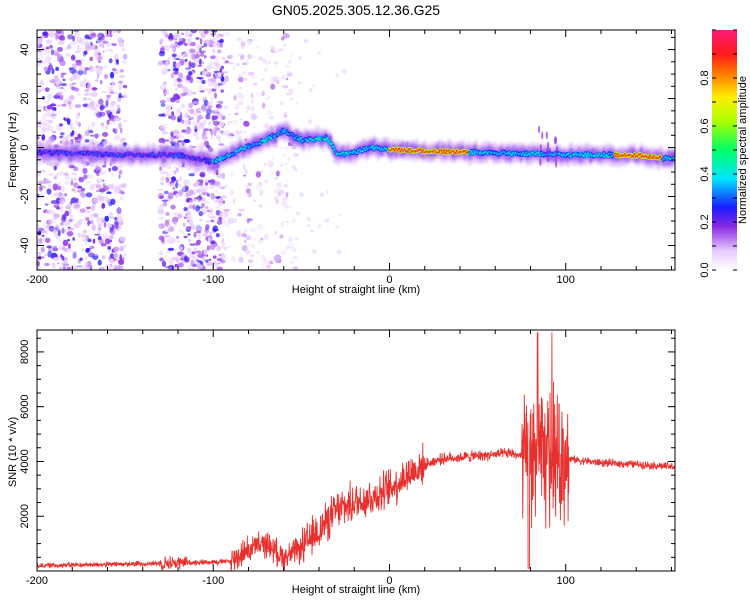 The height and width of the screenshot is (600, 750). What do you see at coordinates (356, 290) in the screenshot?
I see `spectrogram-x-axis-label: Height of straight line (km)` at bounding box center [356, 290].